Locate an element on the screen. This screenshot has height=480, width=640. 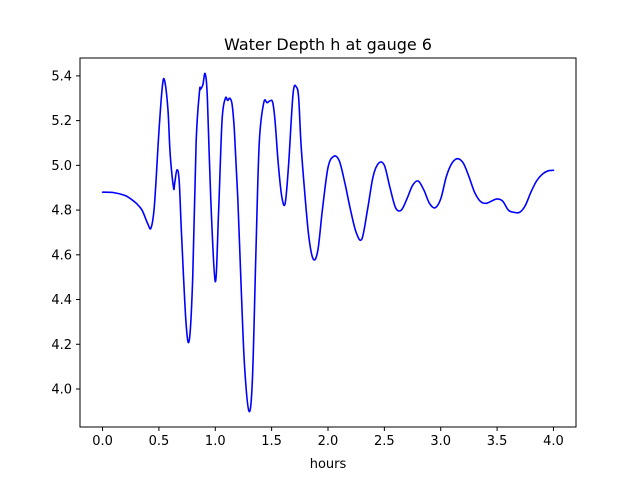
x-tick-label: 0.0 is located at coordinates (102, 441).